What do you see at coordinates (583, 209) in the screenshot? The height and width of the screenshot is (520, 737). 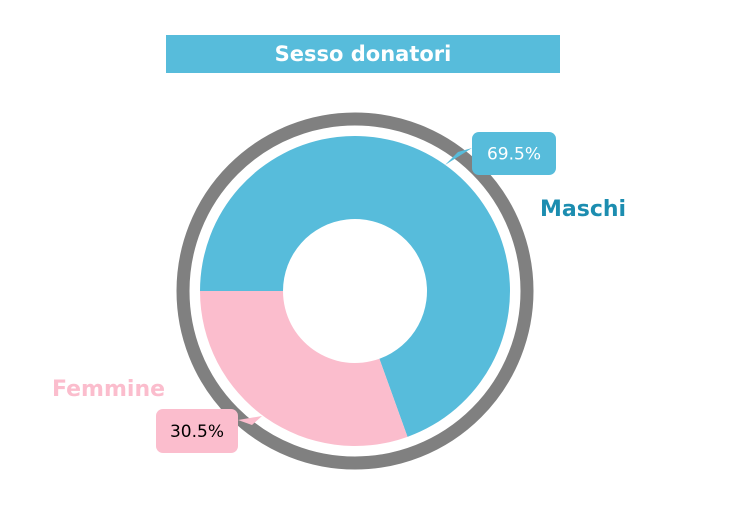 I see `category-label: Maschi` at bounding box center [583, 209].